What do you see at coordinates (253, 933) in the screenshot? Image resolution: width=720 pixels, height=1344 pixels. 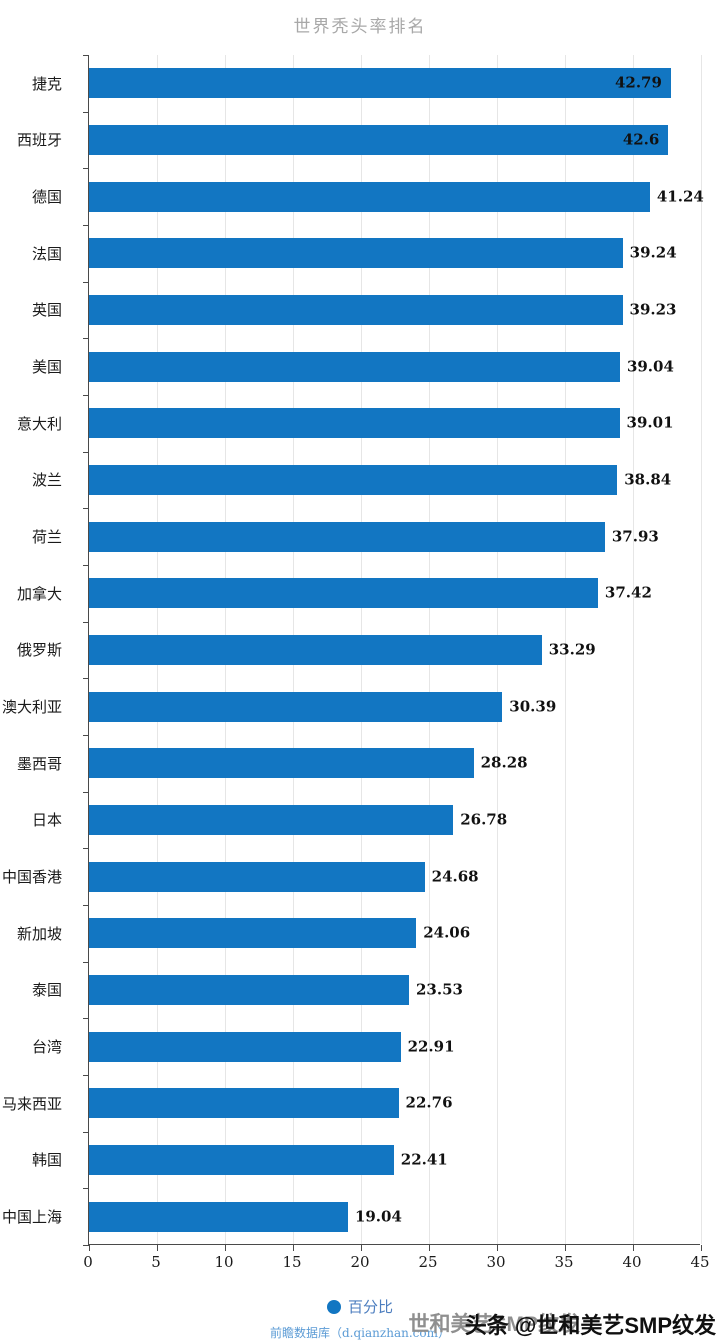 I see `bar-新加坡` at bounding box center [253, 933].